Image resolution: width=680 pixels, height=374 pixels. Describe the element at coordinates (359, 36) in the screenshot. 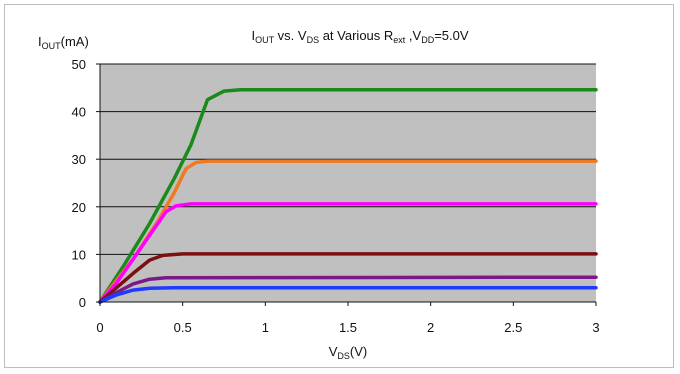

I see `chart-title: IOUT vs. VDS at Various Rext ,VDD=5.0V` at that location.